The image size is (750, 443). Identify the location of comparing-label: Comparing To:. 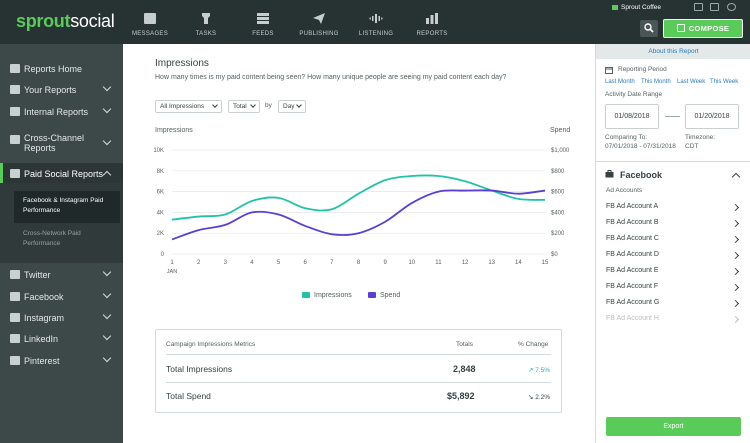
(626, 137).